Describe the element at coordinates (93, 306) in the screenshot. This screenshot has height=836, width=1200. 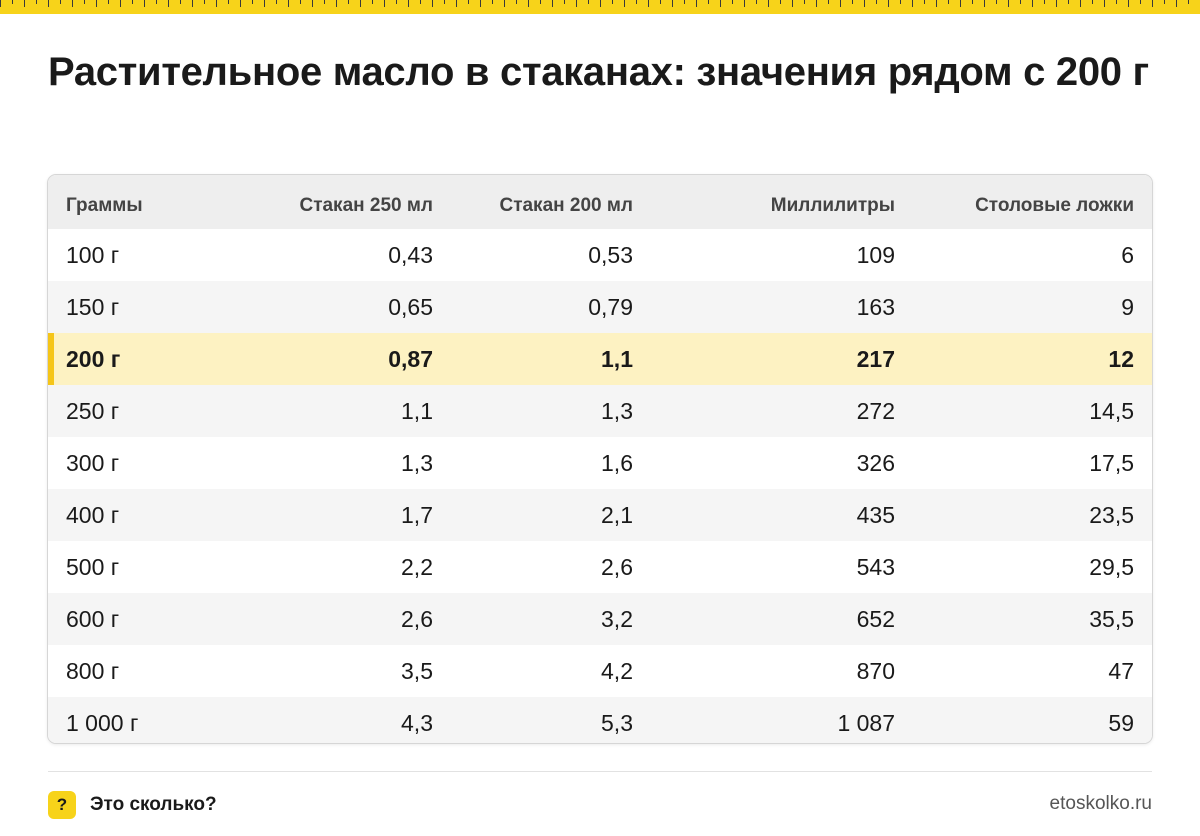
I see `table-cell: 150 г` at that location.